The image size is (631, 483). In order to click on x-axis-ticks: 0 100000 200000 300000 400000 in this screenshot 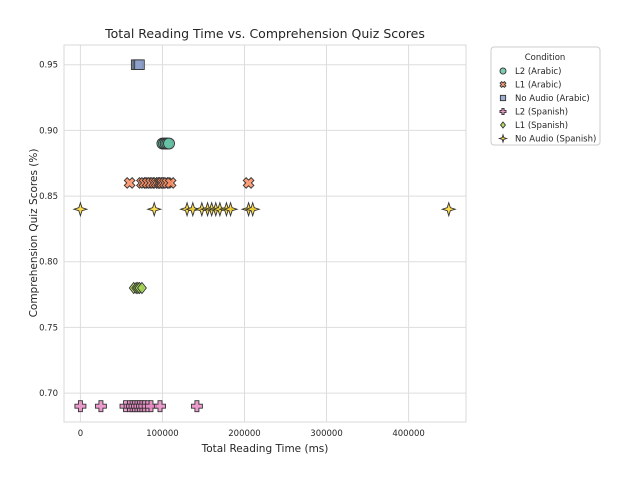, I will do `click(251, 434)`.